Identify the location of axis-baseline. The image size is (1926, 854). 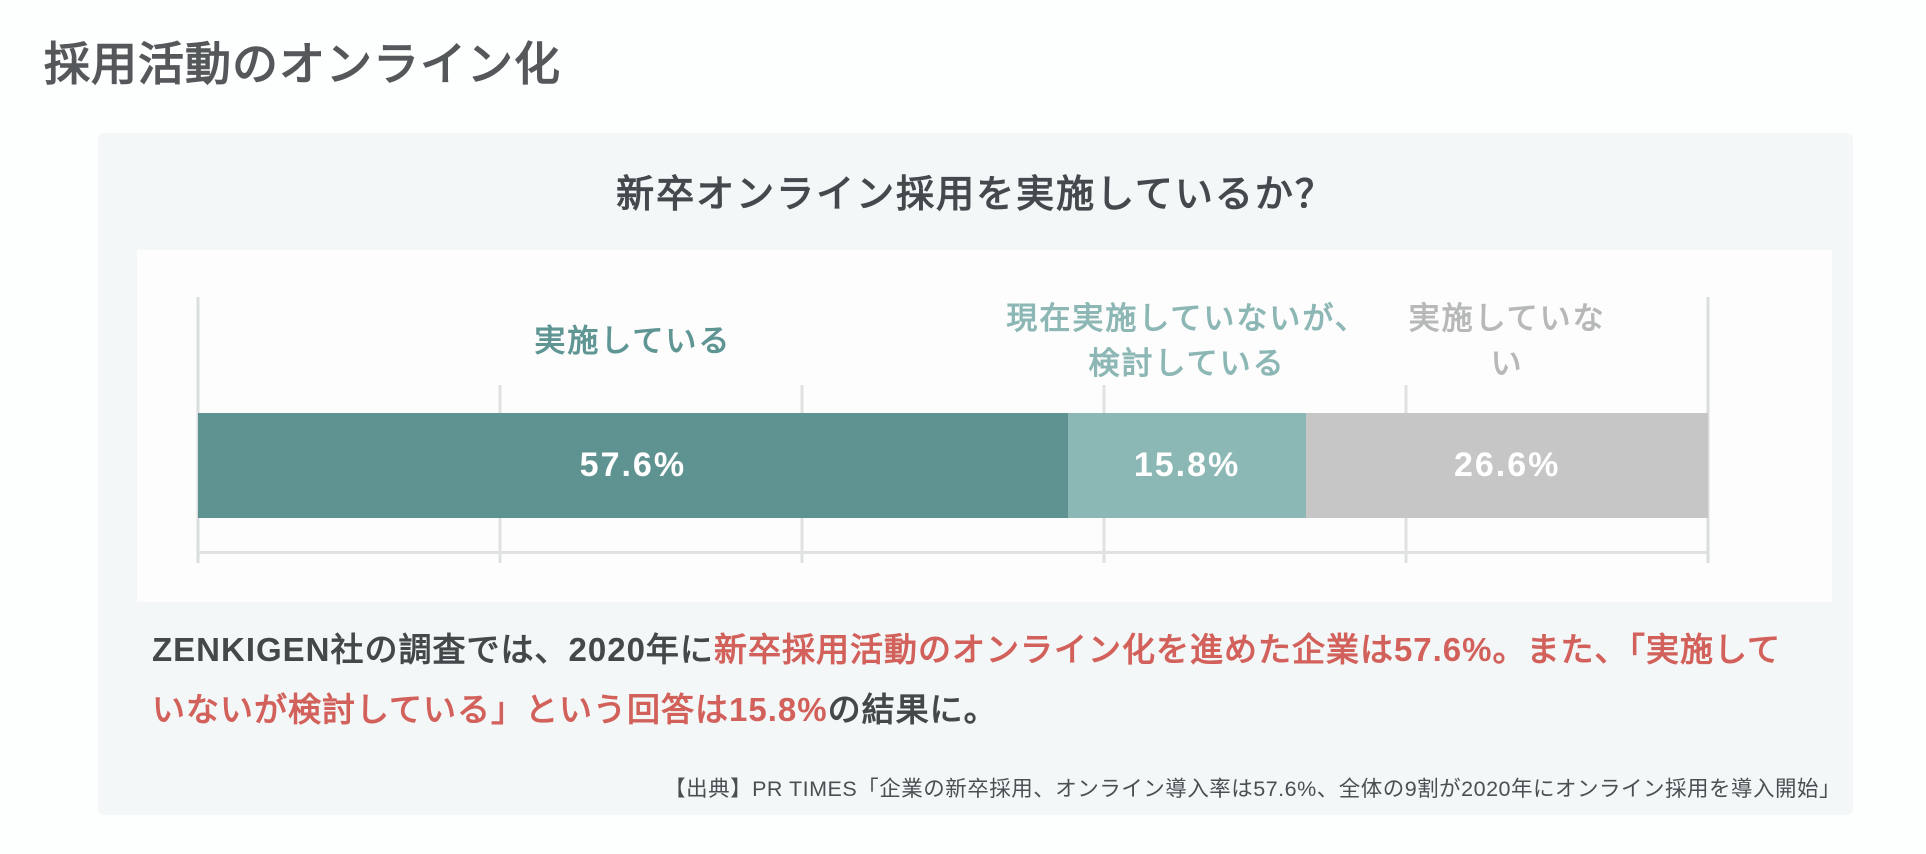
(953, 552).